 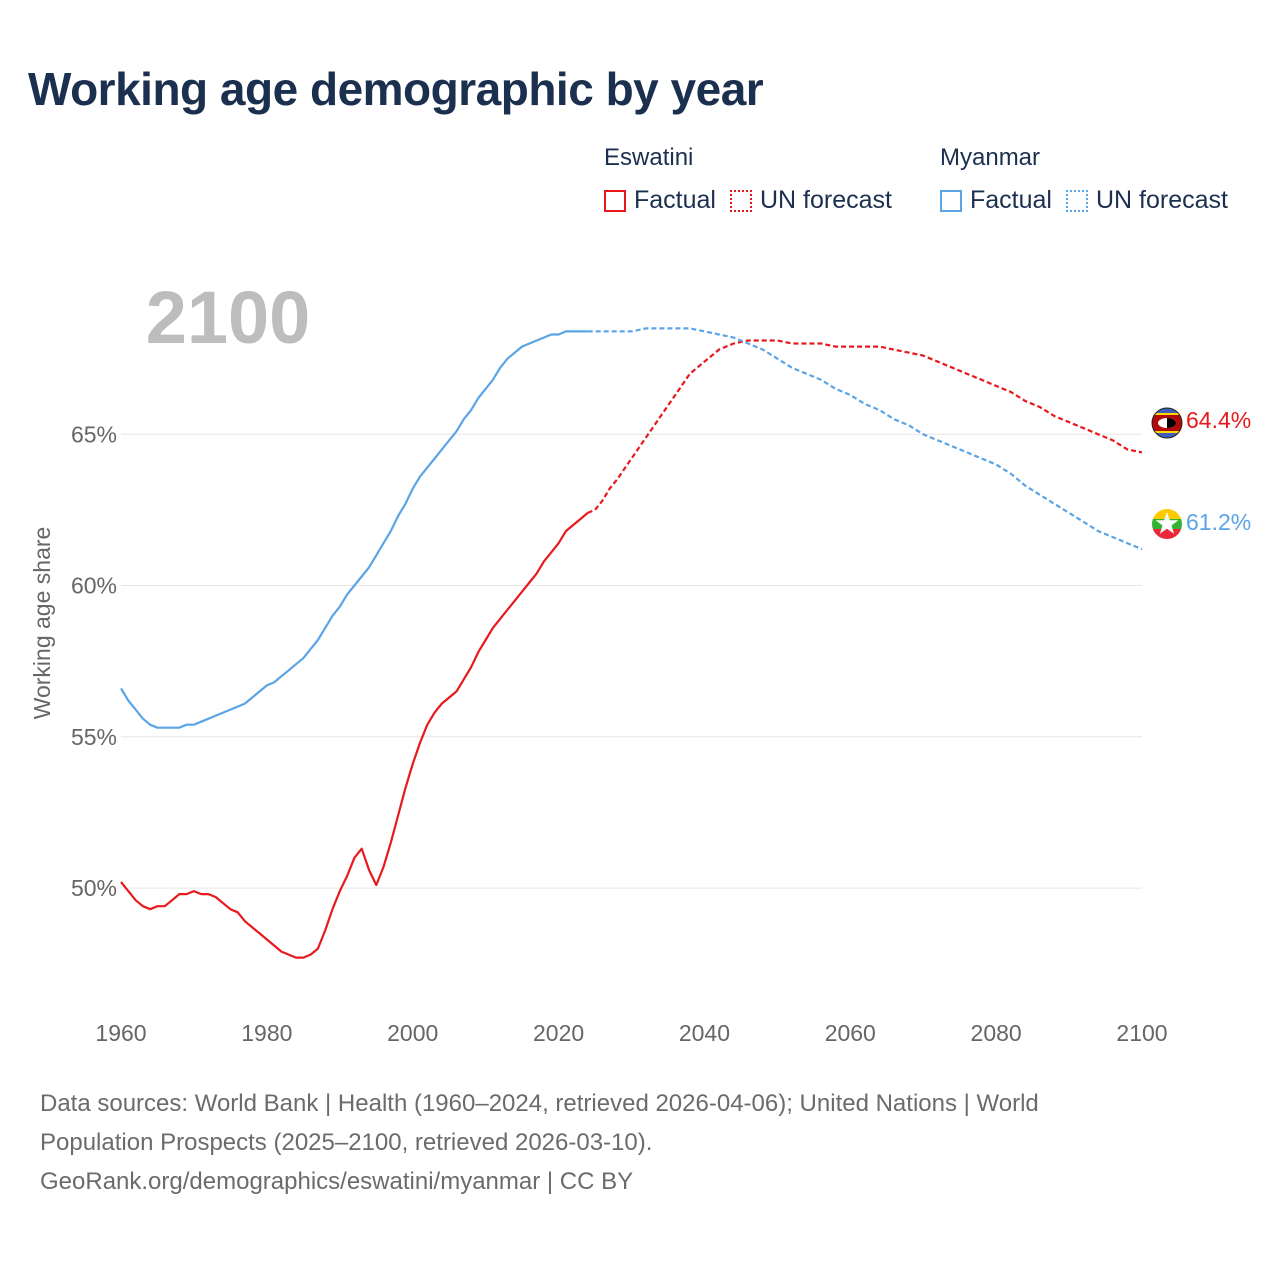 I want to click on x-tick-label: 2100, so click(x=1141, y=1033).